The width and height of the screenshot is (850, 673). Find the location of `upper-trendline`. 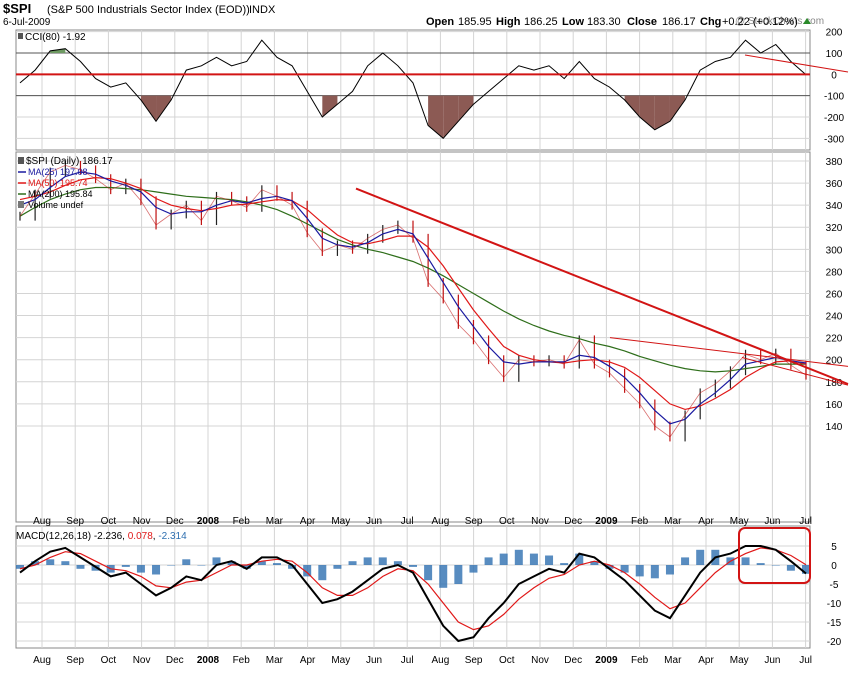

upper-trendline is located at coordinates (729, 352).